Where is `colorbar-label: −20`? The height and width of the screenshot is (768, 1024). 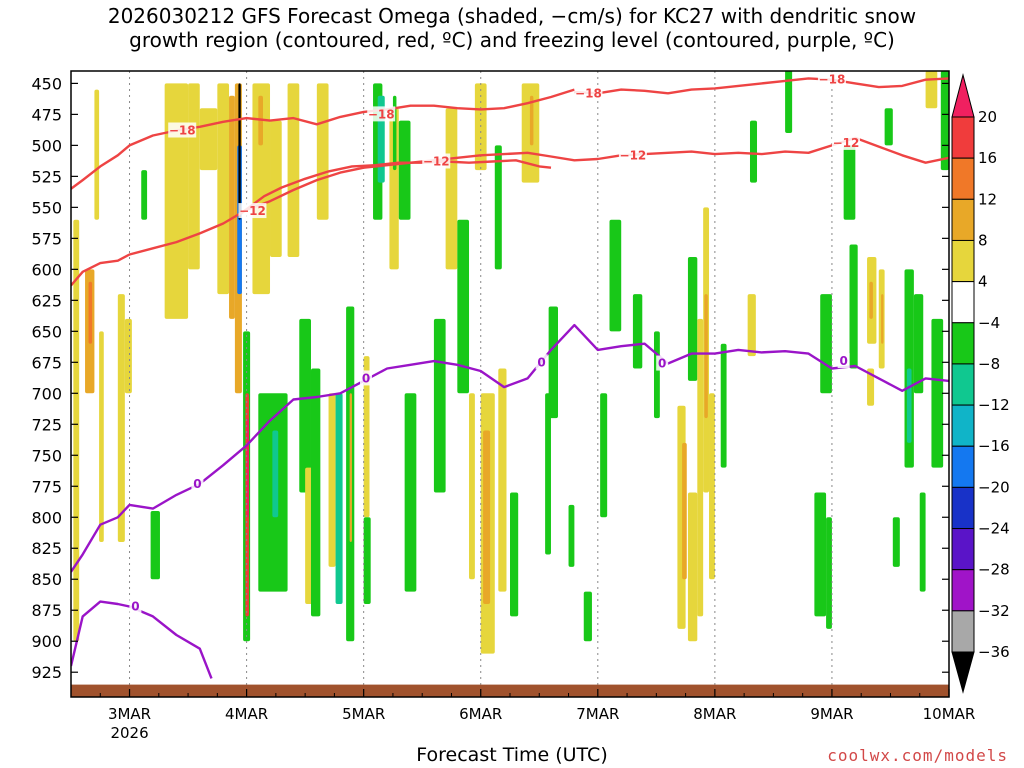 colorbar-label: −20 is located at coordinates (994, 487).